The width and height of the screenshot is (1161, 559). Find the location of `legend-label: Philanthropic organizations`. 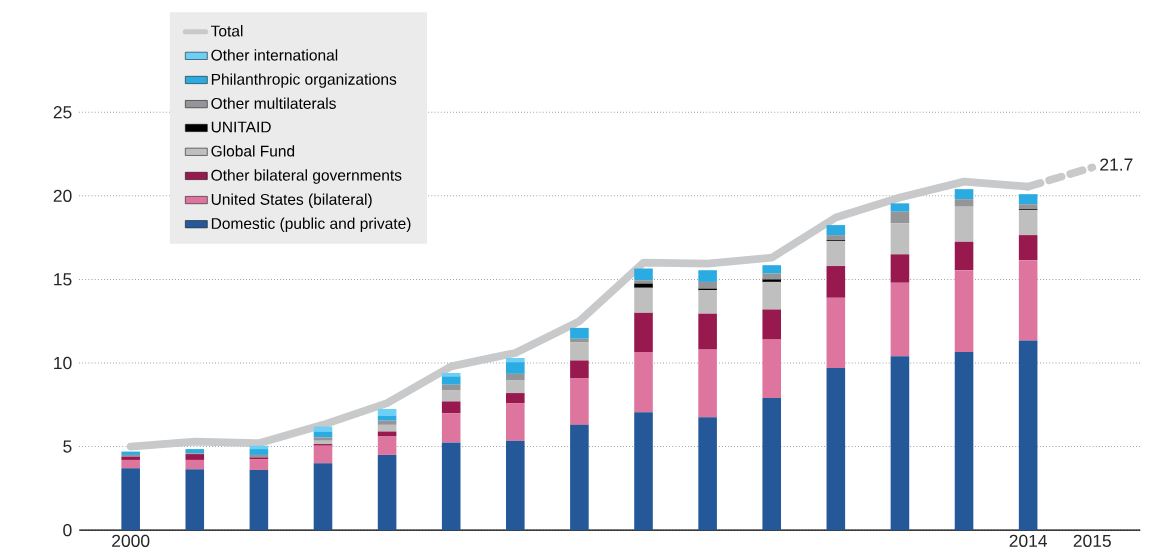

legend-label: Philanthropic organizations is located at coordinates (304, 80).